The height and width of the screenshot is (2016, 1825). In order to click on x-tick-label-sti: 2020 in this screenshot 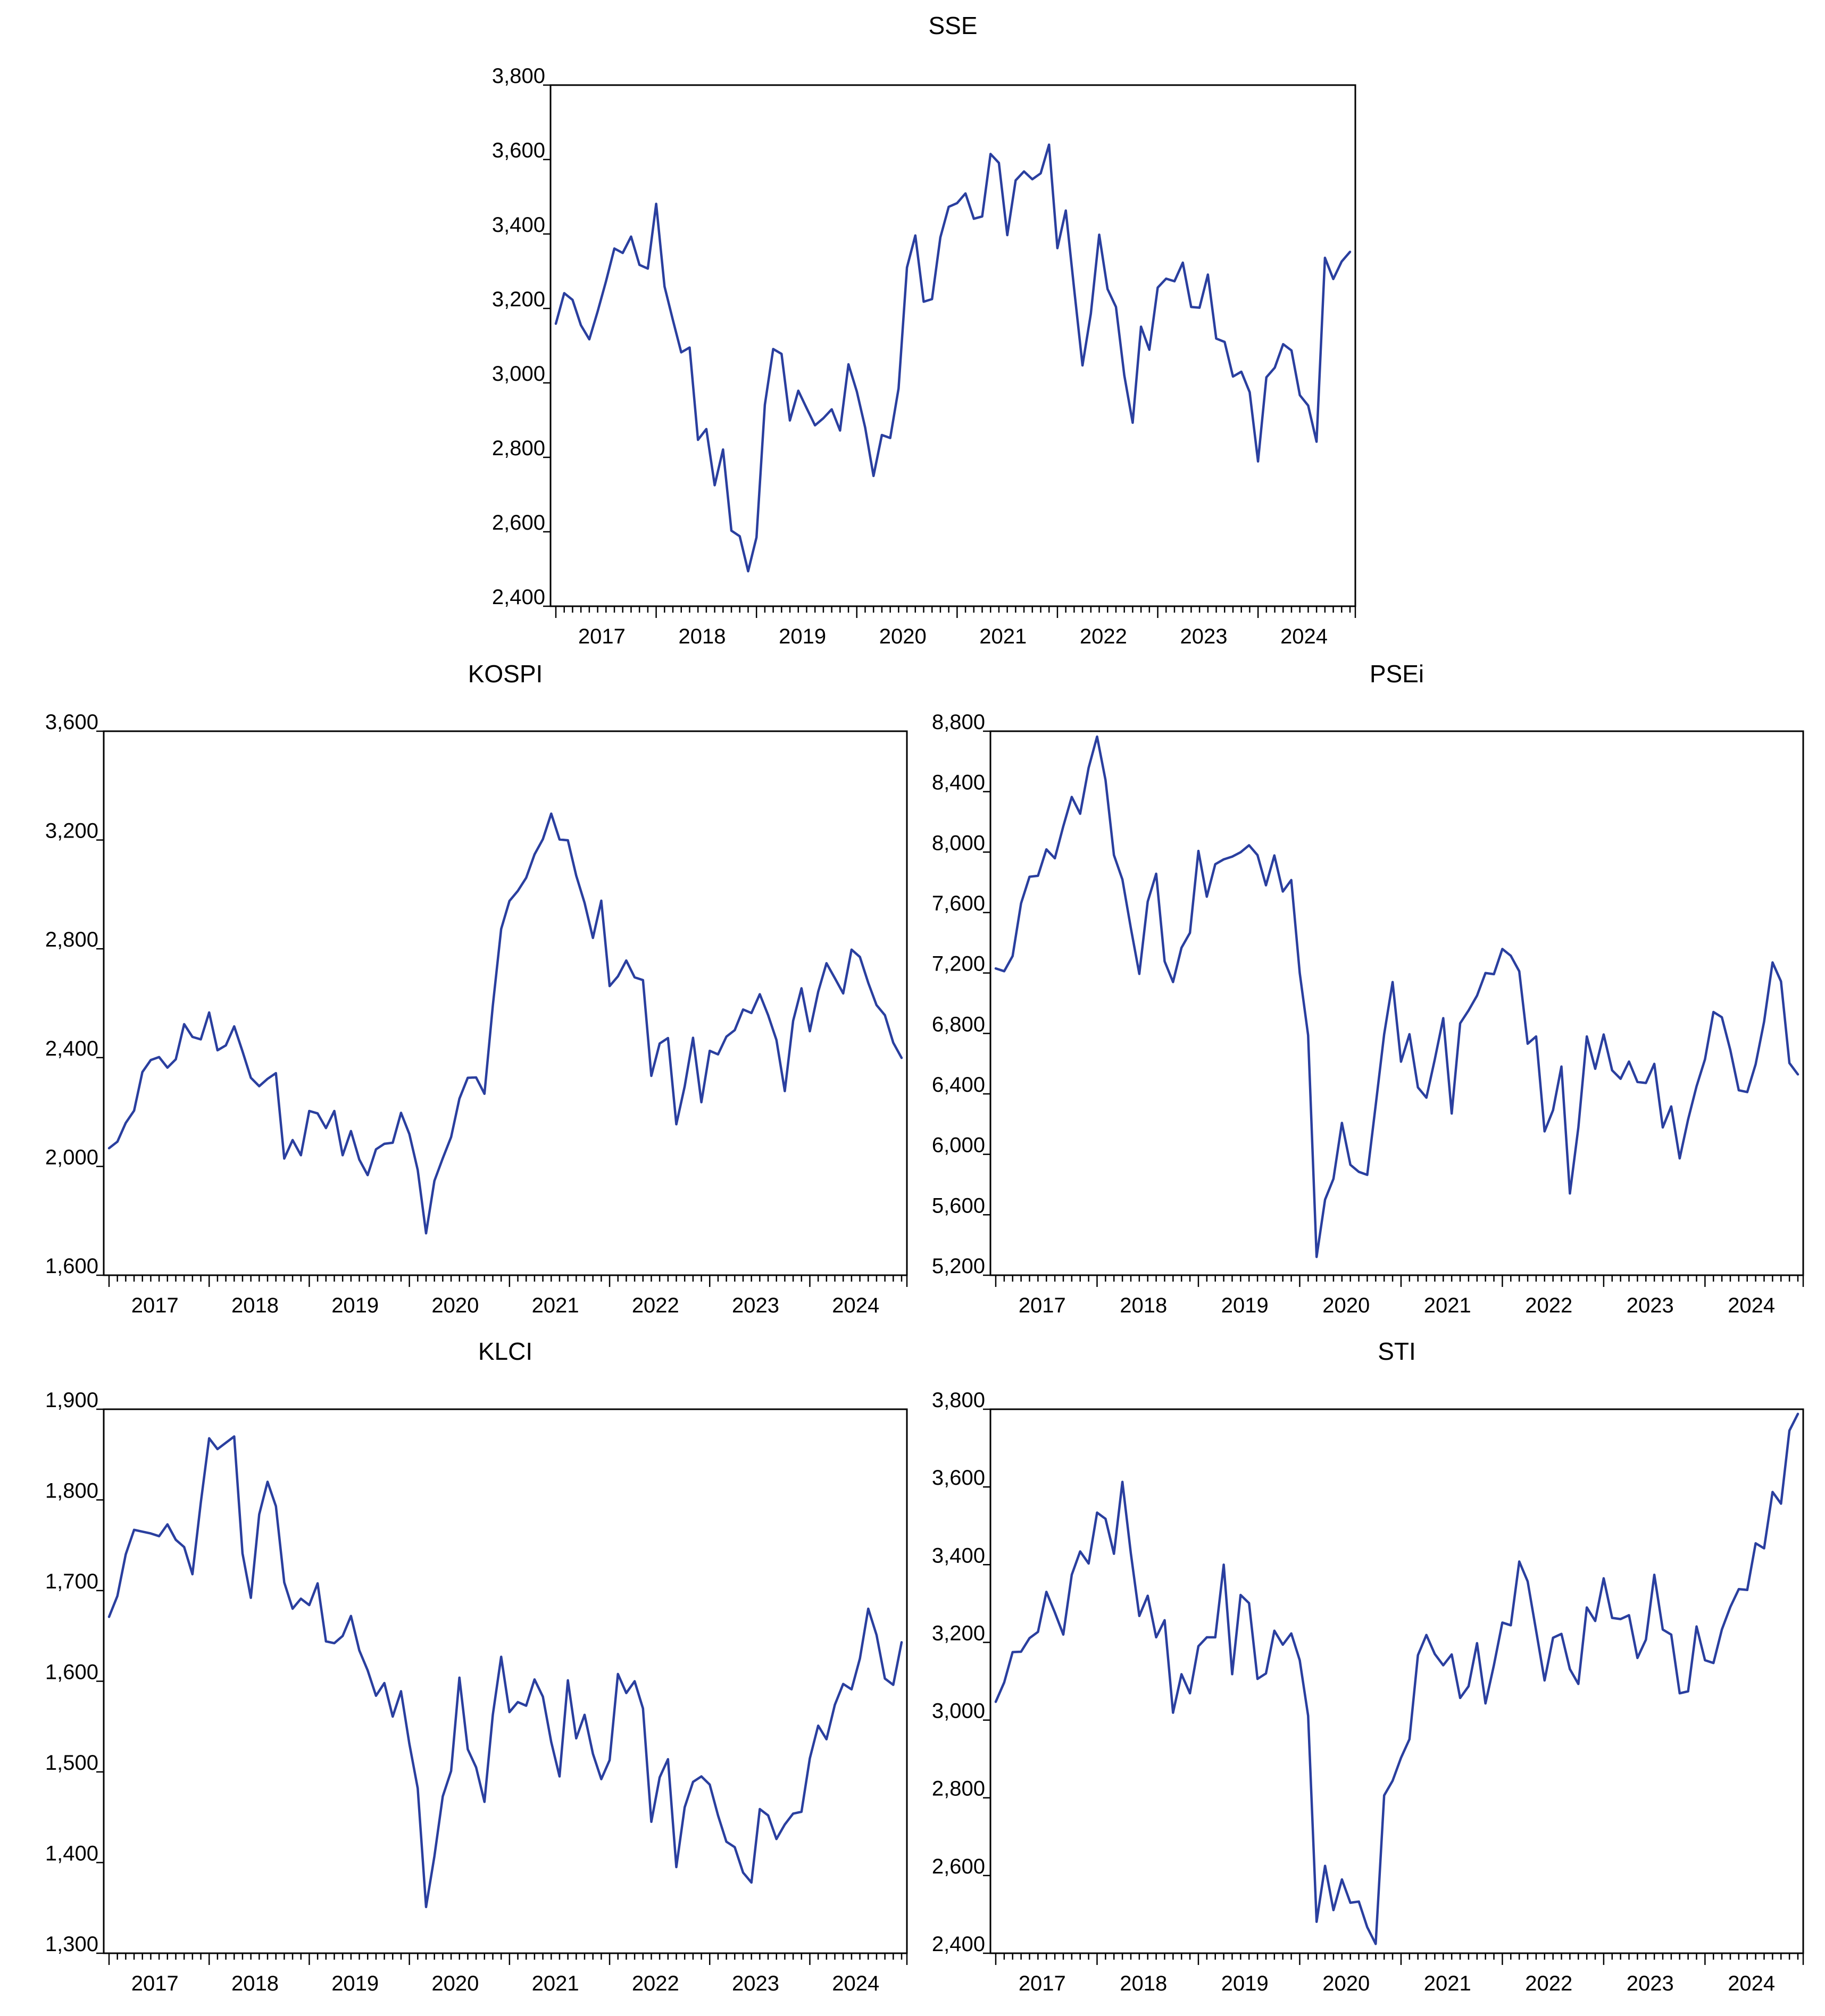, I will do `click(1346, 1983)`.